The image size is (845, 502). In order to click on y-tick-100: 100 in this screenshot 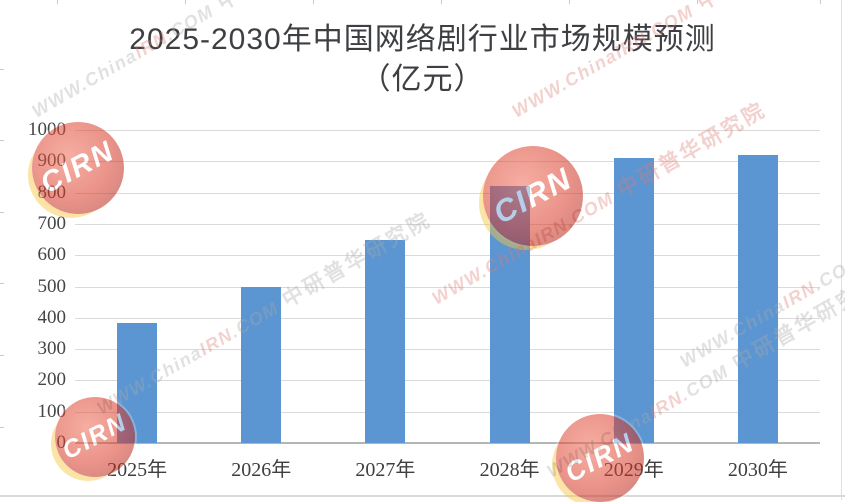, I will do `click(33, 412)`.